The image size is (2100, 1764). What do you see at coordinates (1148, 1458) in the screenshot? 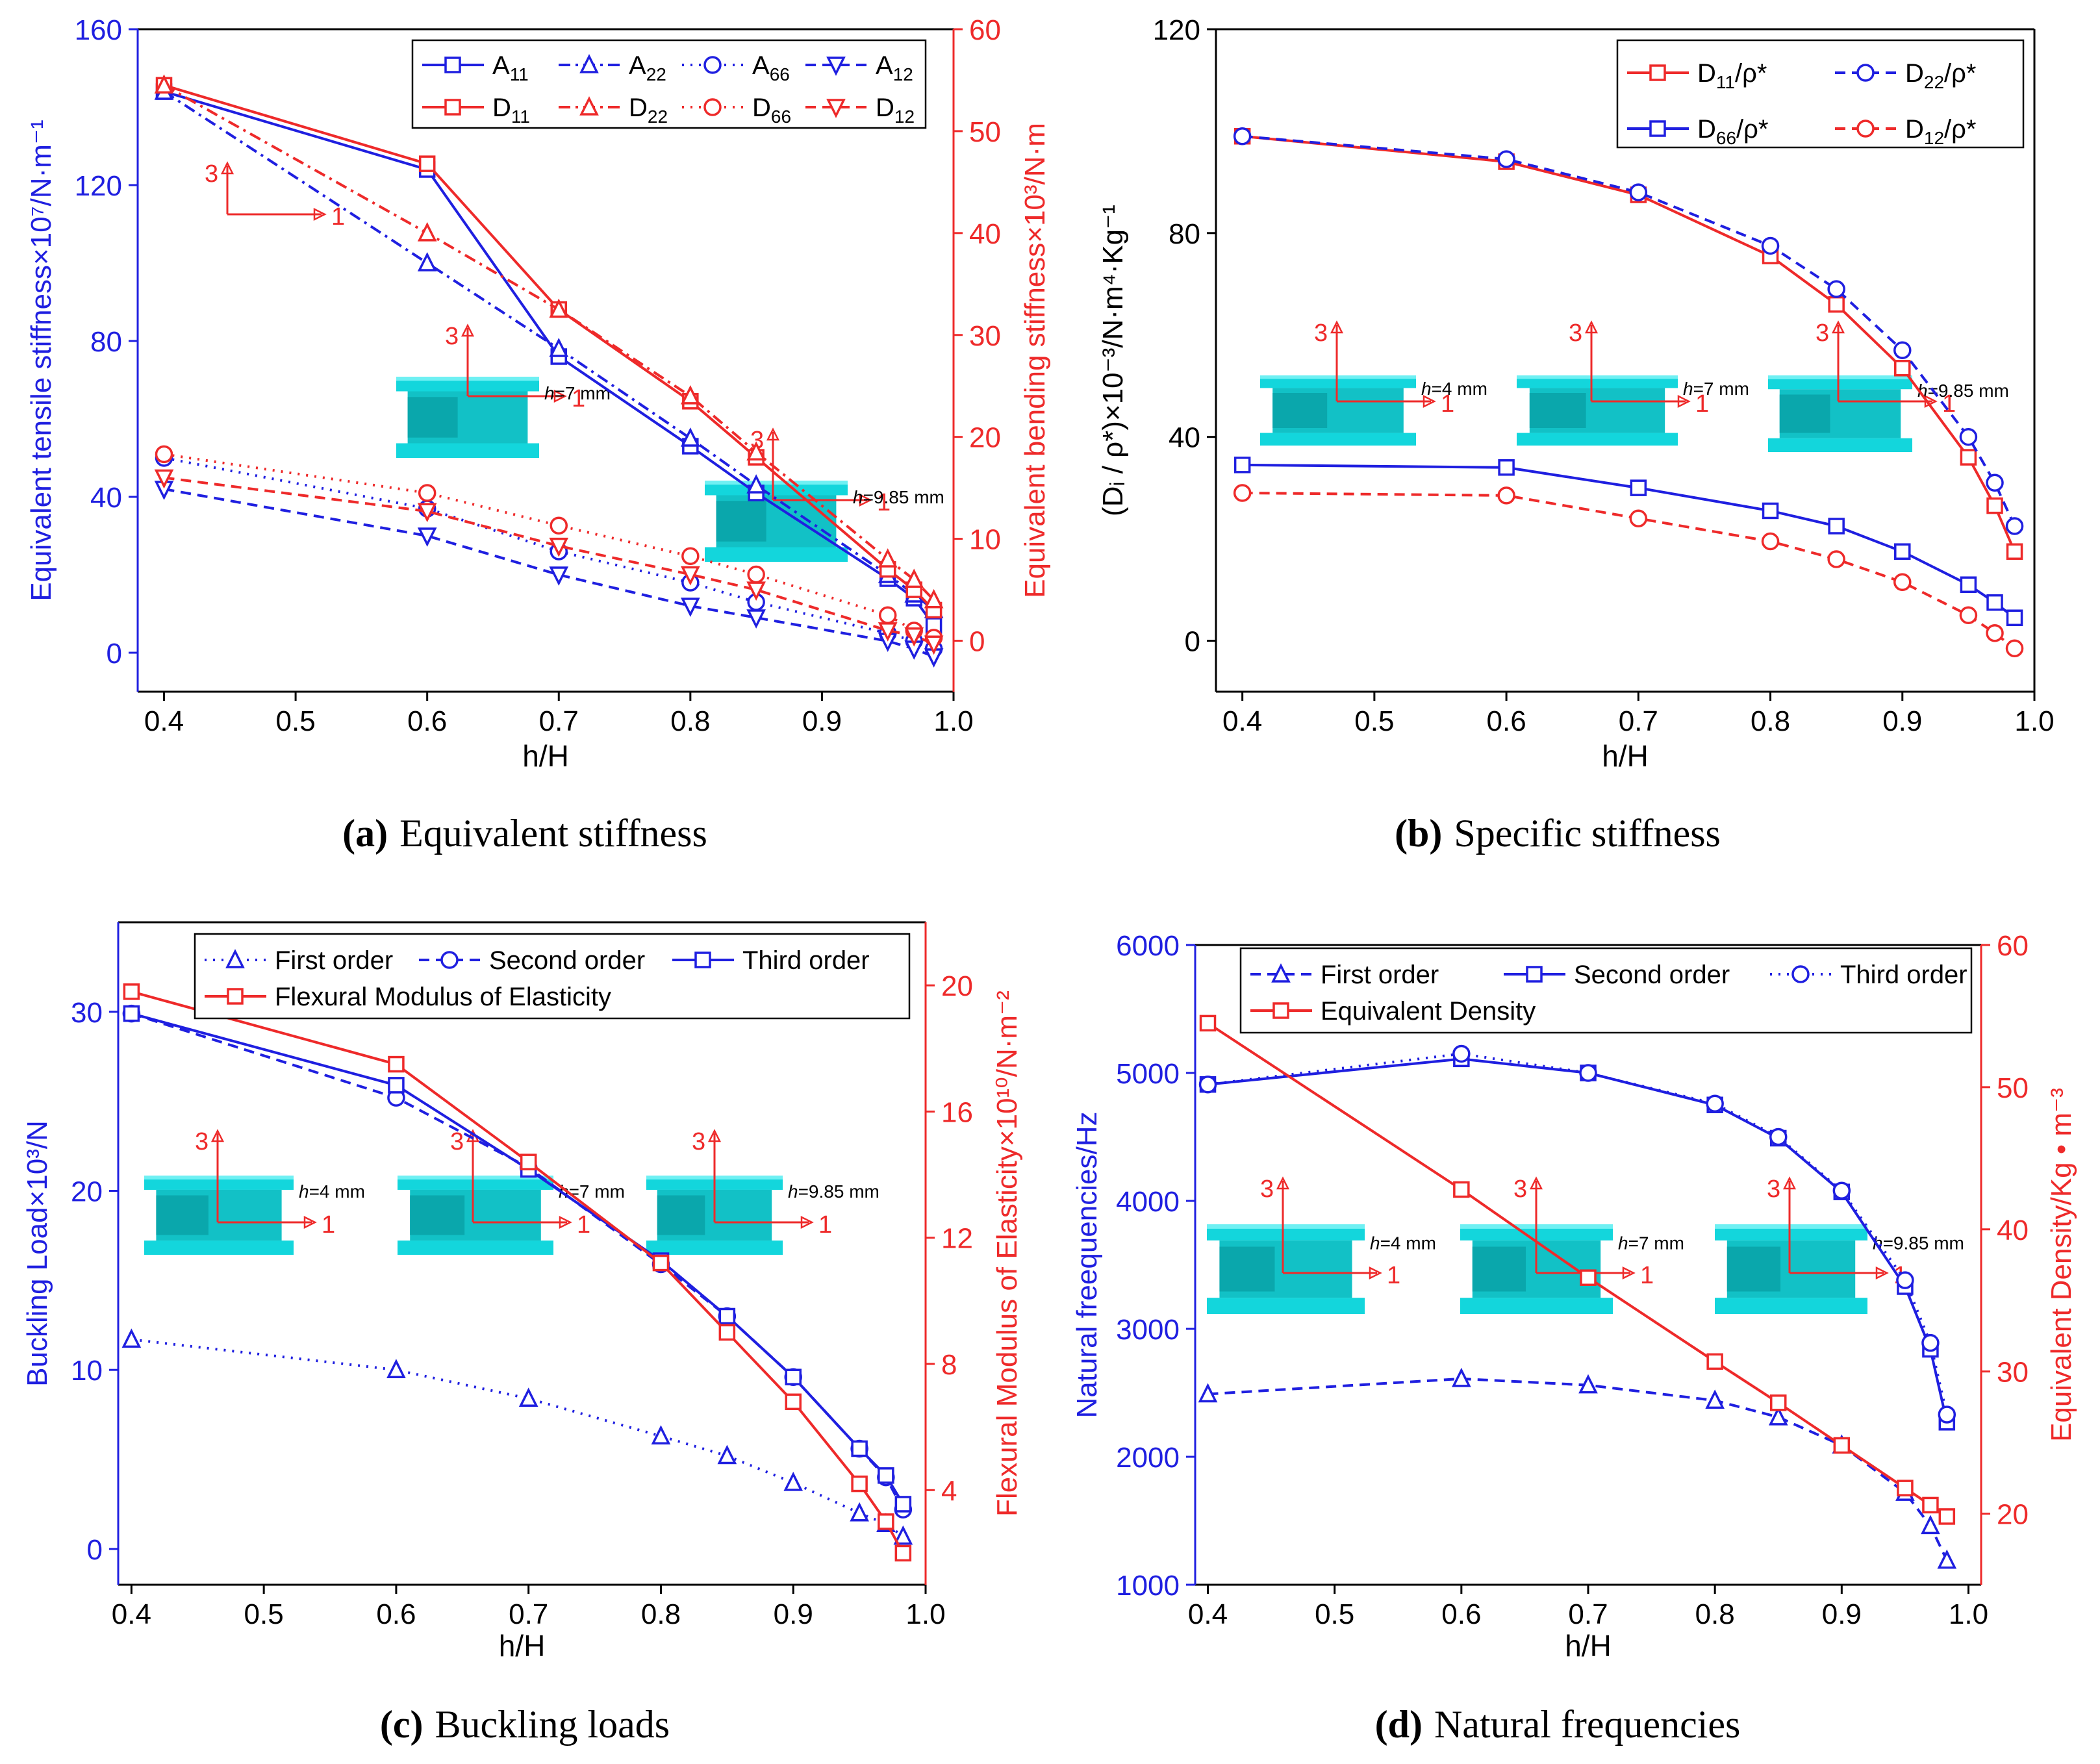
I see `y-tick-label: 2000` at bounding box center [1148, 1458].